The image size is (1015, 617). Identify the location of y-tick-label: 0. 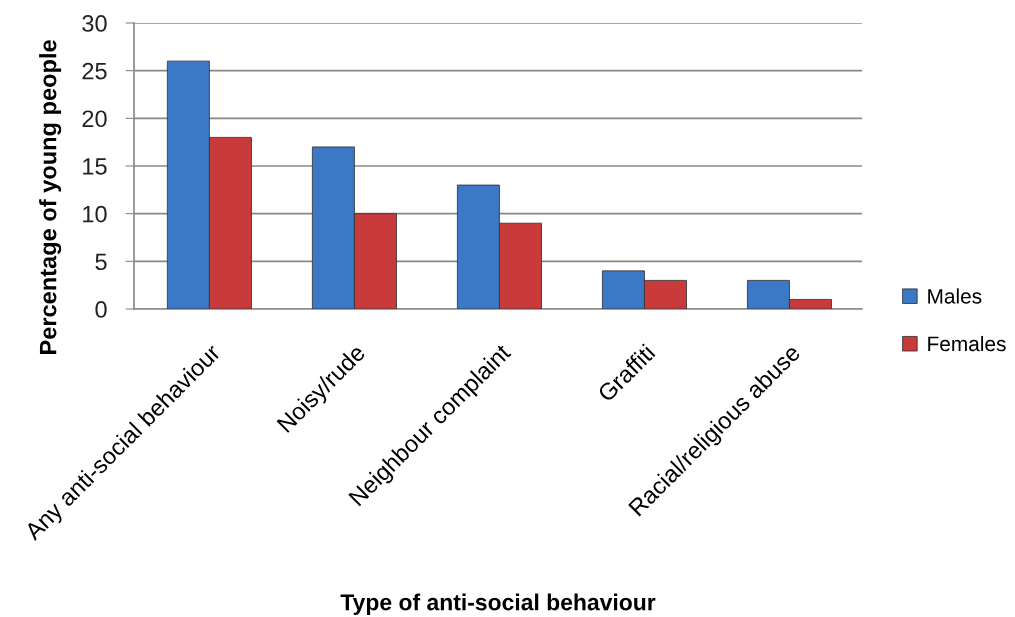
(101, 309).